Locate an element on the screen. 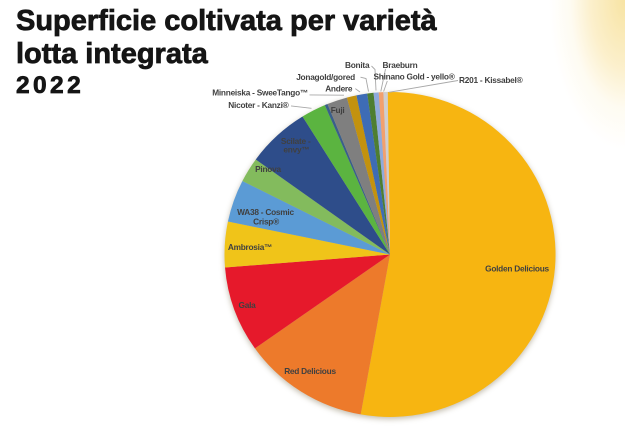  svg-text: Andere is located at coordinates (339, 89).